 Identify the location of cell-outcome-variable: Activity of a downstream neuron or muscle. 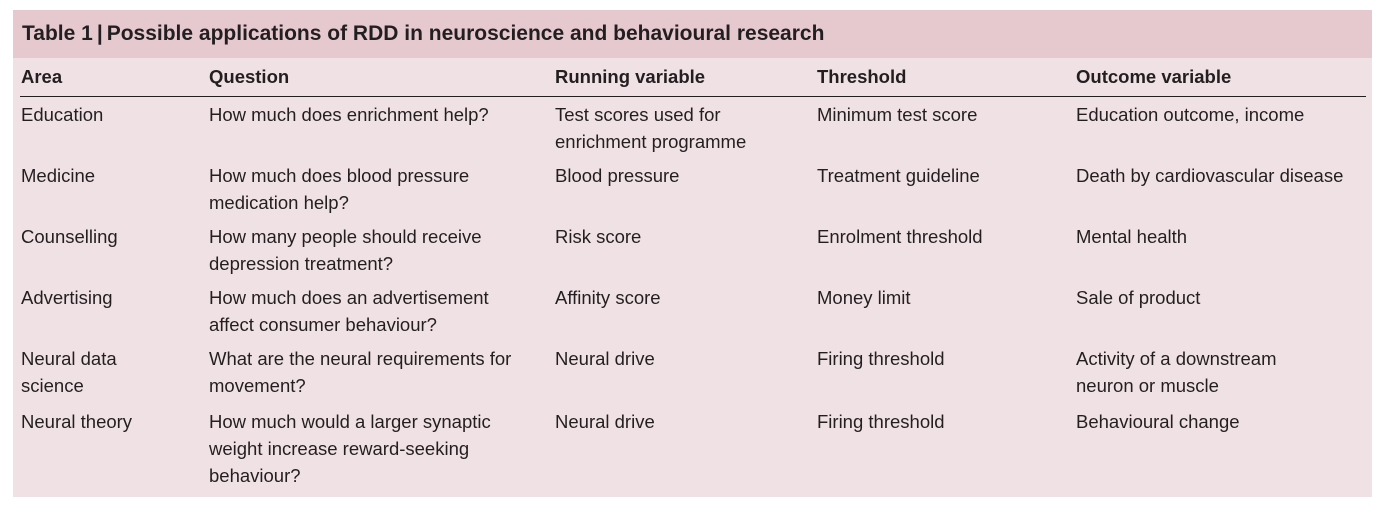
(1176, 372).